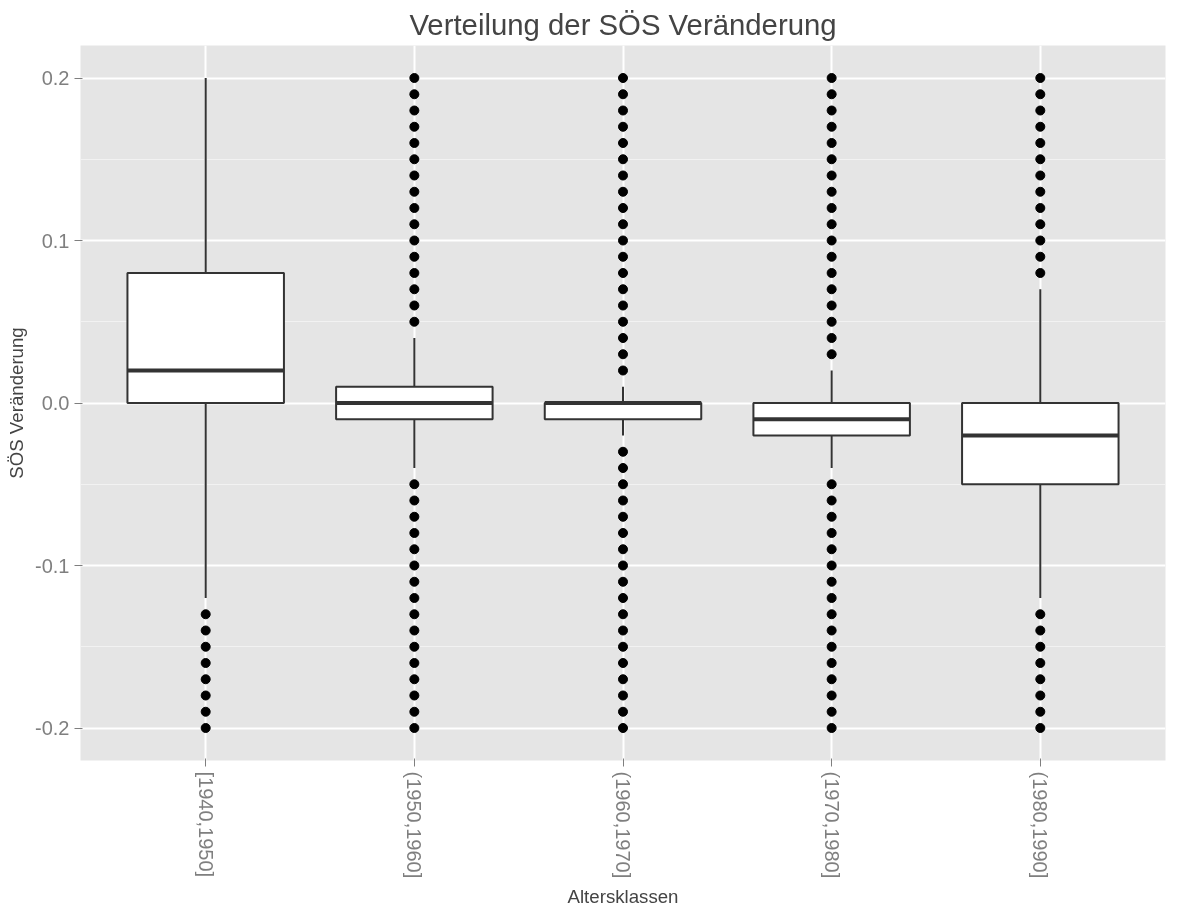 This screenshot has width=1179, height=918. What do you see at coordinates (623, 825) in the screenshot?
I see `x-tick-label: (1960,1970]` at bounding box center [623, 825].